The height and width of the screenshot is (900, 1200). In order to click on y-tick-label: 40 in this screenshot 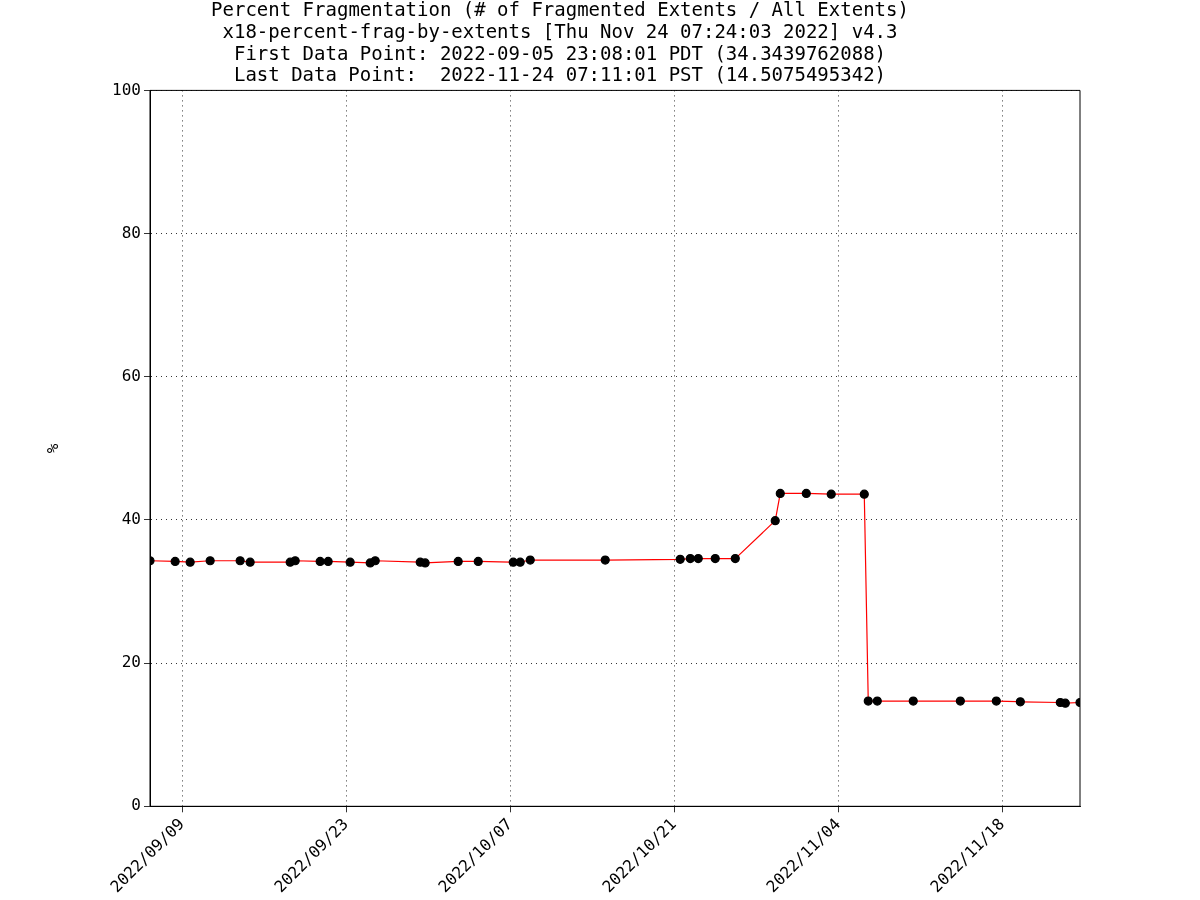, I will do `click(131, 519)`.